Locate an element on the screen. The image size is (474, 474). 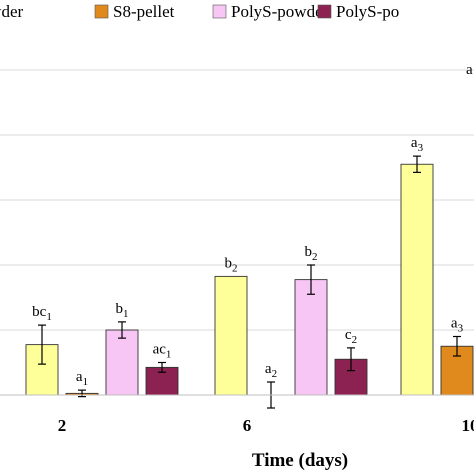
x-axis-title: Time (days) is located at coordinates (300, 460).